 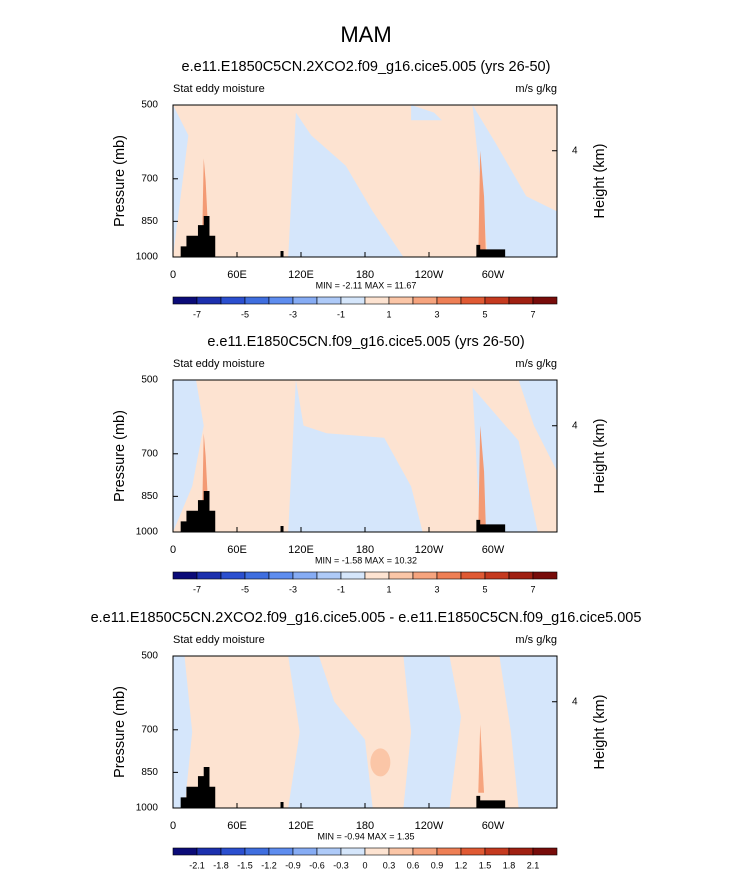 I want to click on colorbar-label: -7, so click(x=197, y=589).